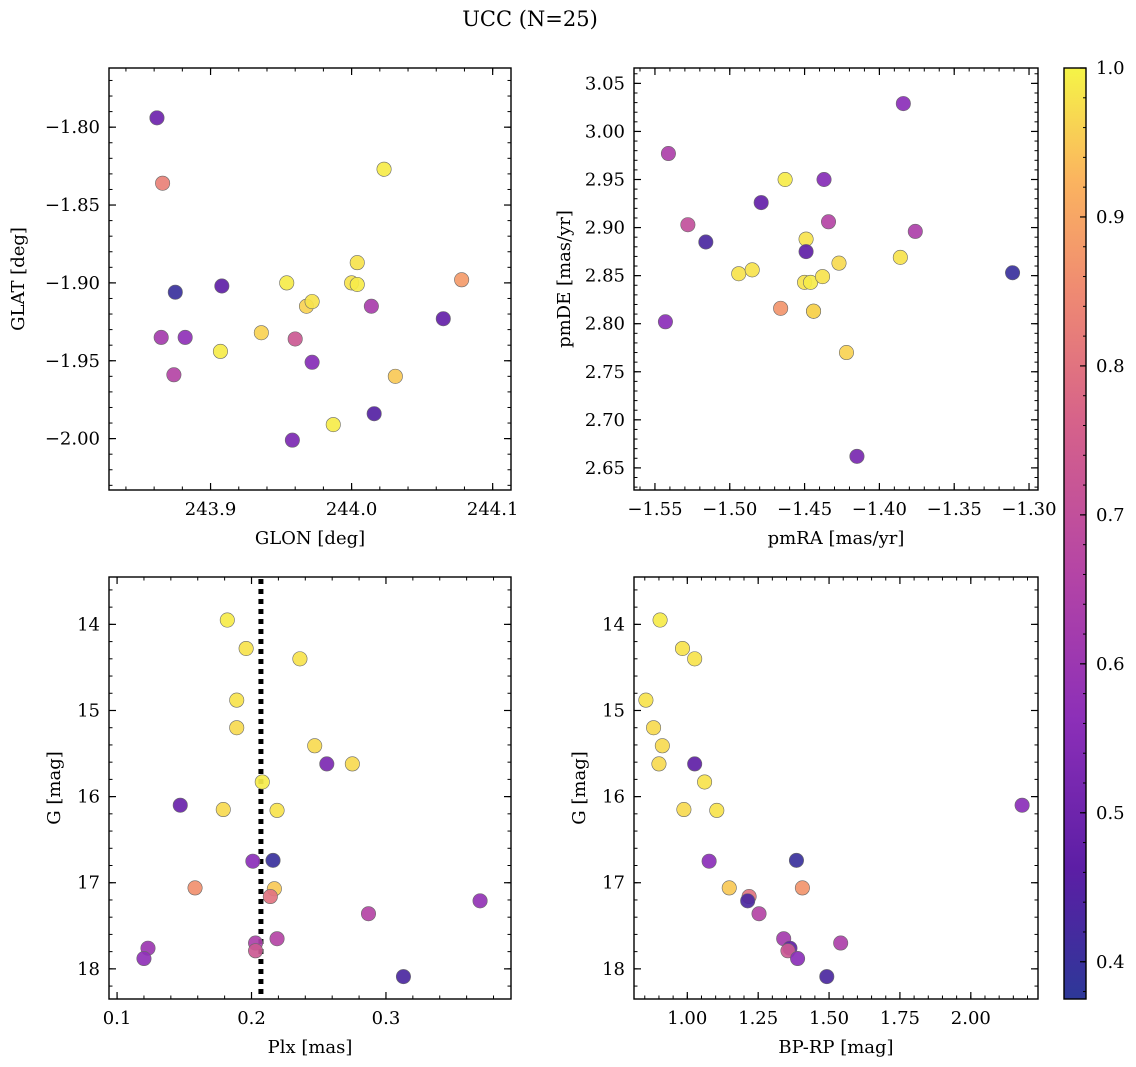  I want to click on x-axis-label: Plx [mas], so click(310, 1047).